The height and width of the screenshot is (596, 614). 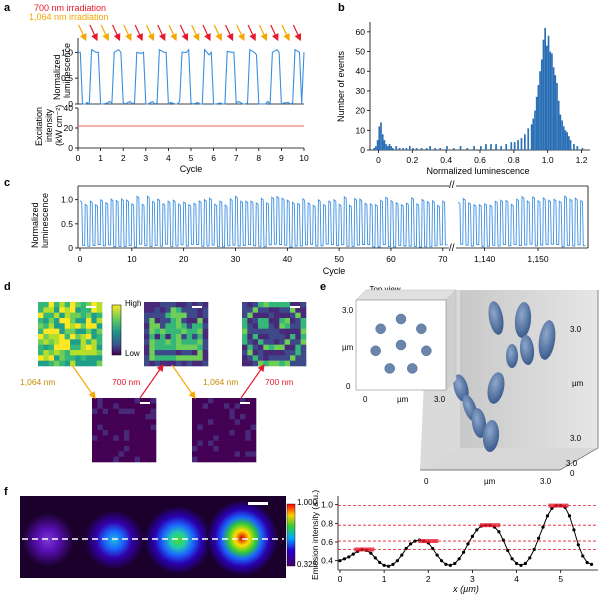 What do you see at coordinates (220, 382) in the screenshot?
I see `d-label-1064-2: 1,064 nm` at bounding box center [220, 382].